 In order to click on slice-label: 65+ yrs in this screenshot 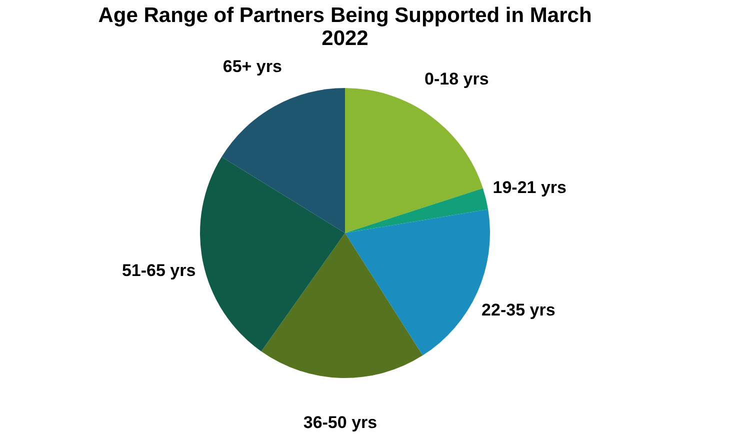, I will do `click(252, 66)`.